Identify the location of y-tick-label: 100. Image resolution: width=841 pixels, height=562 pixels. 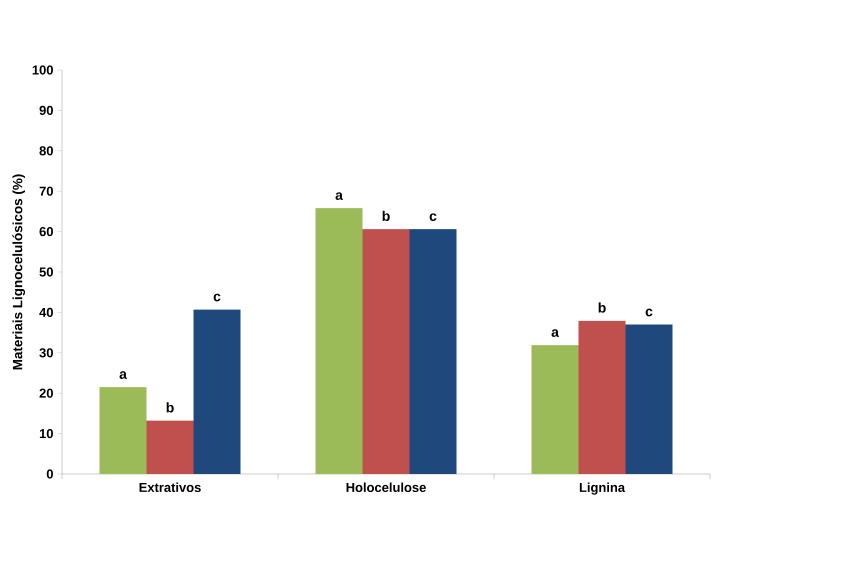
(42, 70).